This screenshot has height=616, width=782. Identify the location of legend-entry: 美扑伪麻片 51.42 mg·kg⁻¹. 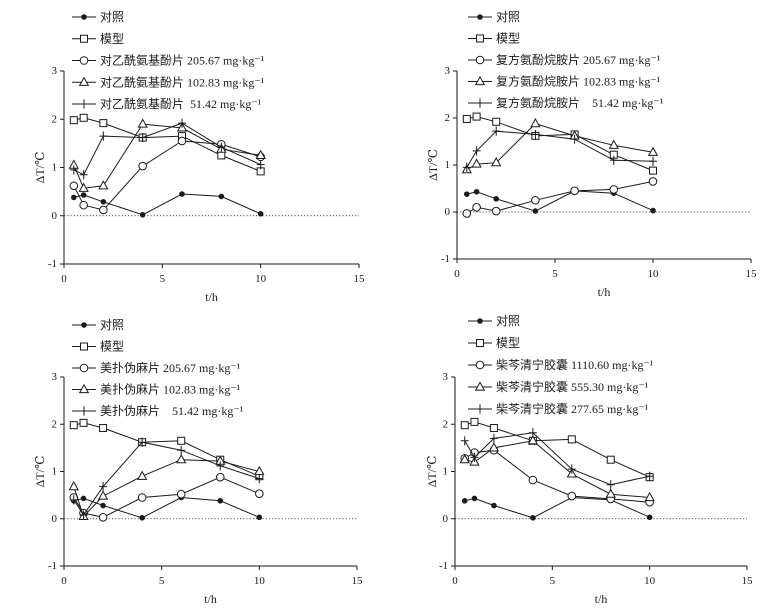
(158, 410).